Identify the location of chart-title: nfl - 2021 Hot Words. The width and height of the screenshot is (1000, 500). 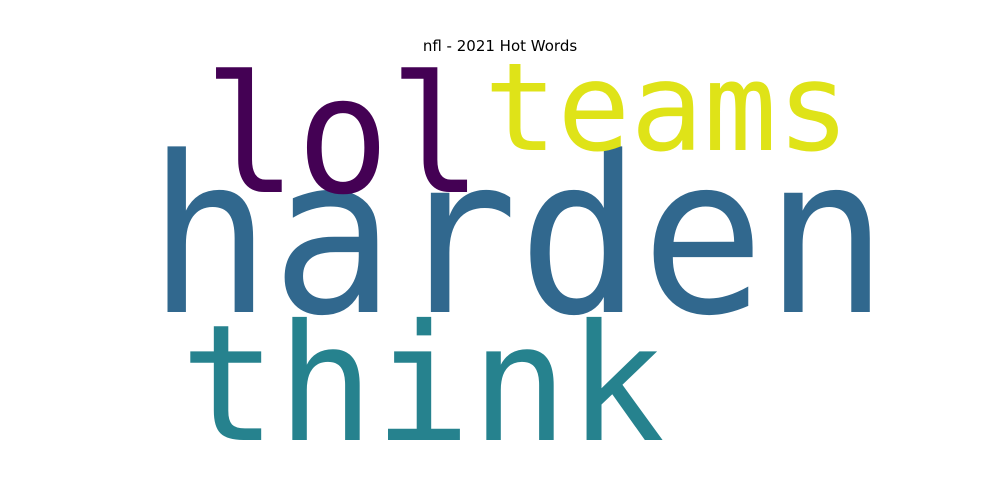
(500, 46).